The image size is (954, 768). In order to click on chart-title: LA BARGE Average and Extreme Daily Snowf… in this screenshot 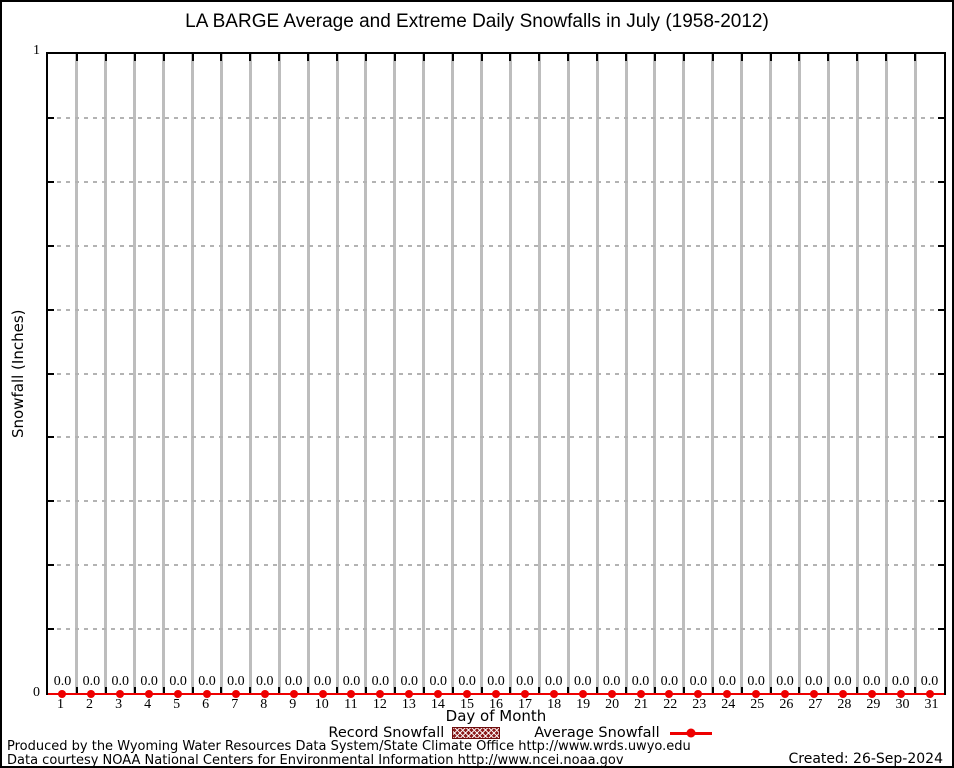, I will do `click(477, 21)`.